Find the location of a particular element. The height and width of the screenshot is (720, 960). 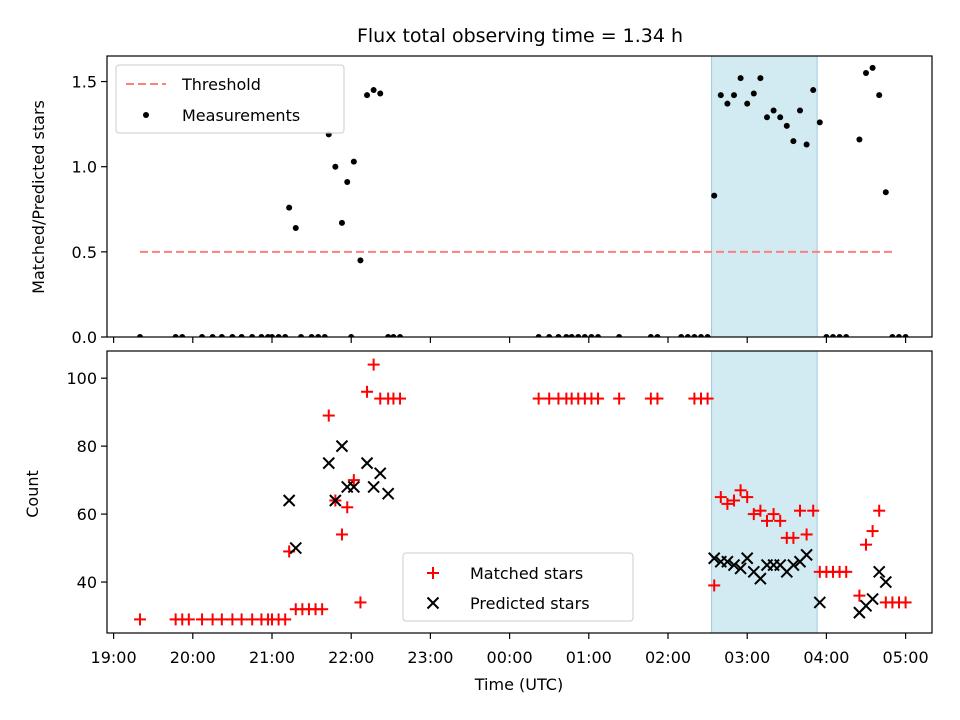

x-tick-label: 19:00 is located at coordinates (114, 657).